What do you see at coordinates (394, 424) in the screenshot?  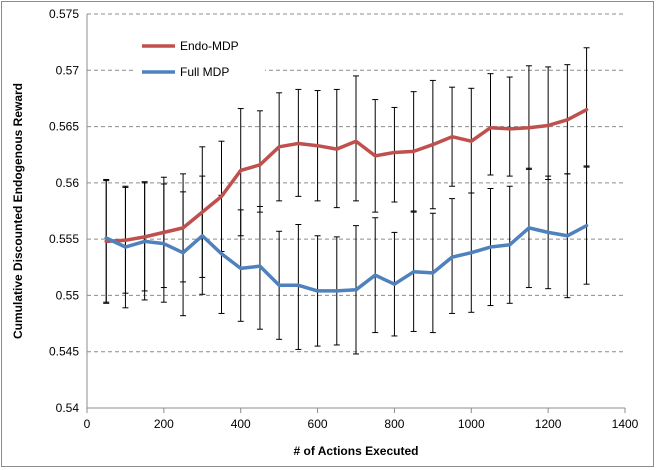 I see `x-tick-label: 800` at bounding box center [394, 424].